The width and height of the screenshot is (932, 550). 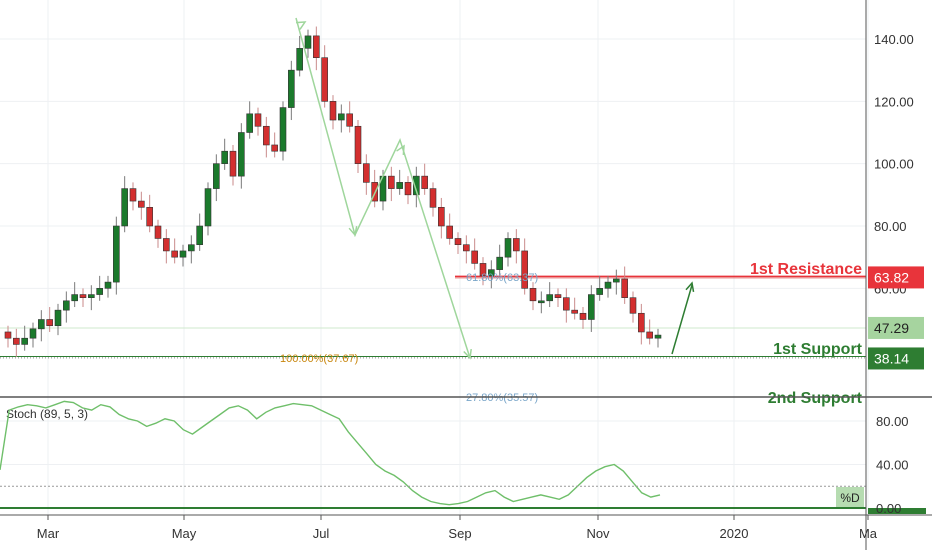 What do you see at coordinates (894, 39) in the screenshot?
I see `price-tick-label: 140.00` at bounding box center [894, 39].